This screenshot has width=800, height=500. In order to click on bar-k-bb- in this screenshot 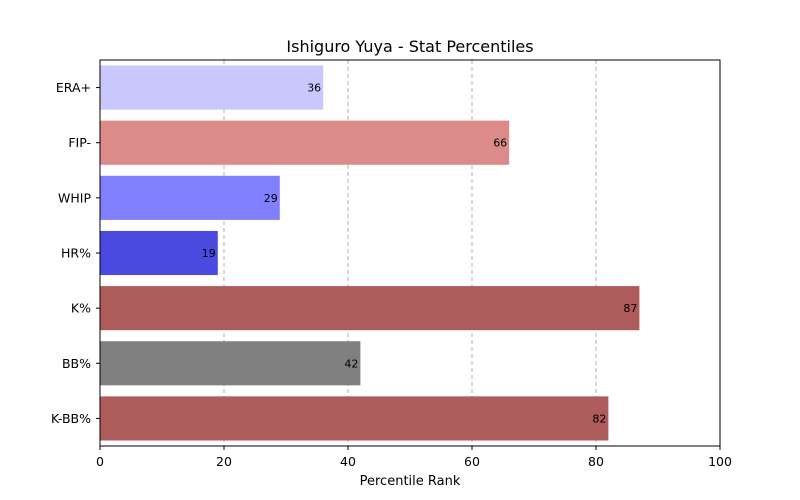, I will do `click(354, 418)`.